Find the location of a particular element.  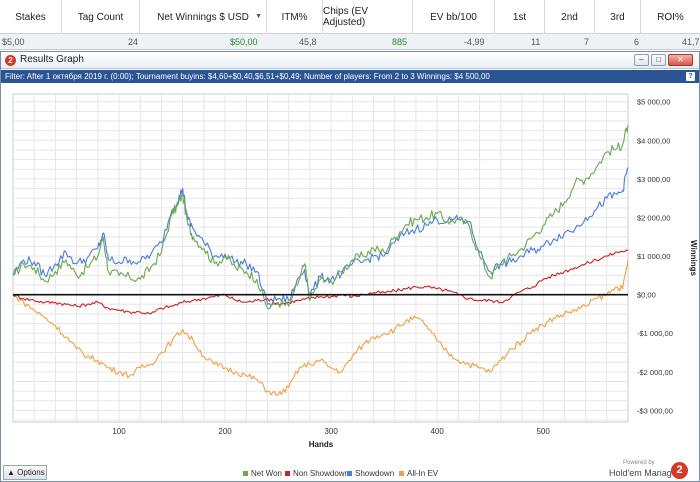

help-button: ? is located at coordinates (690, 76).